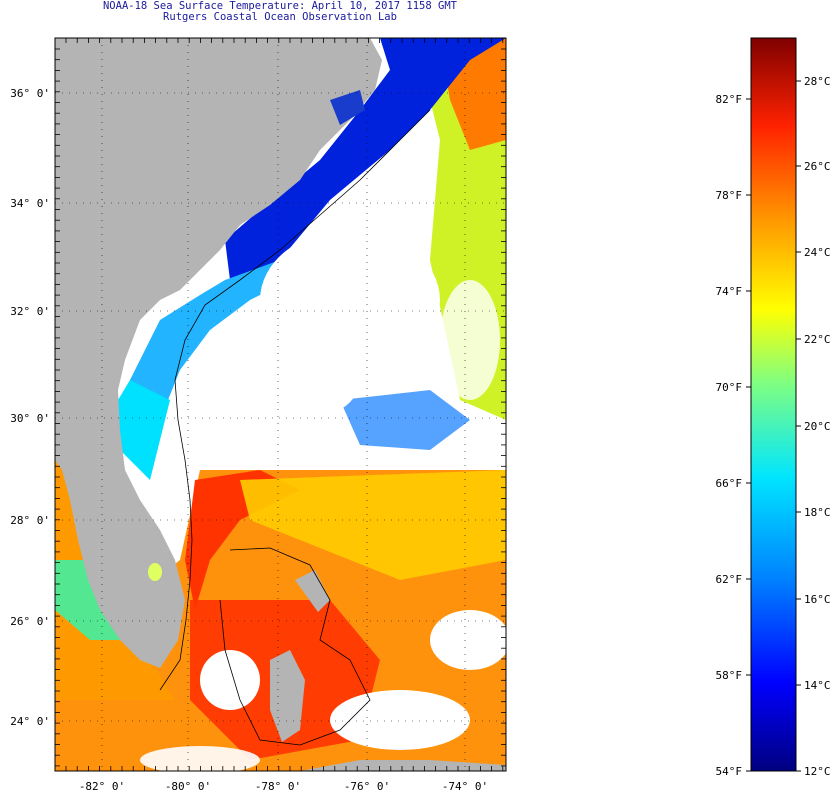  Describe the element at coordinates (817, 81) in the screenshot. I see `colorbar-celsius-label: 28°C` at that location.